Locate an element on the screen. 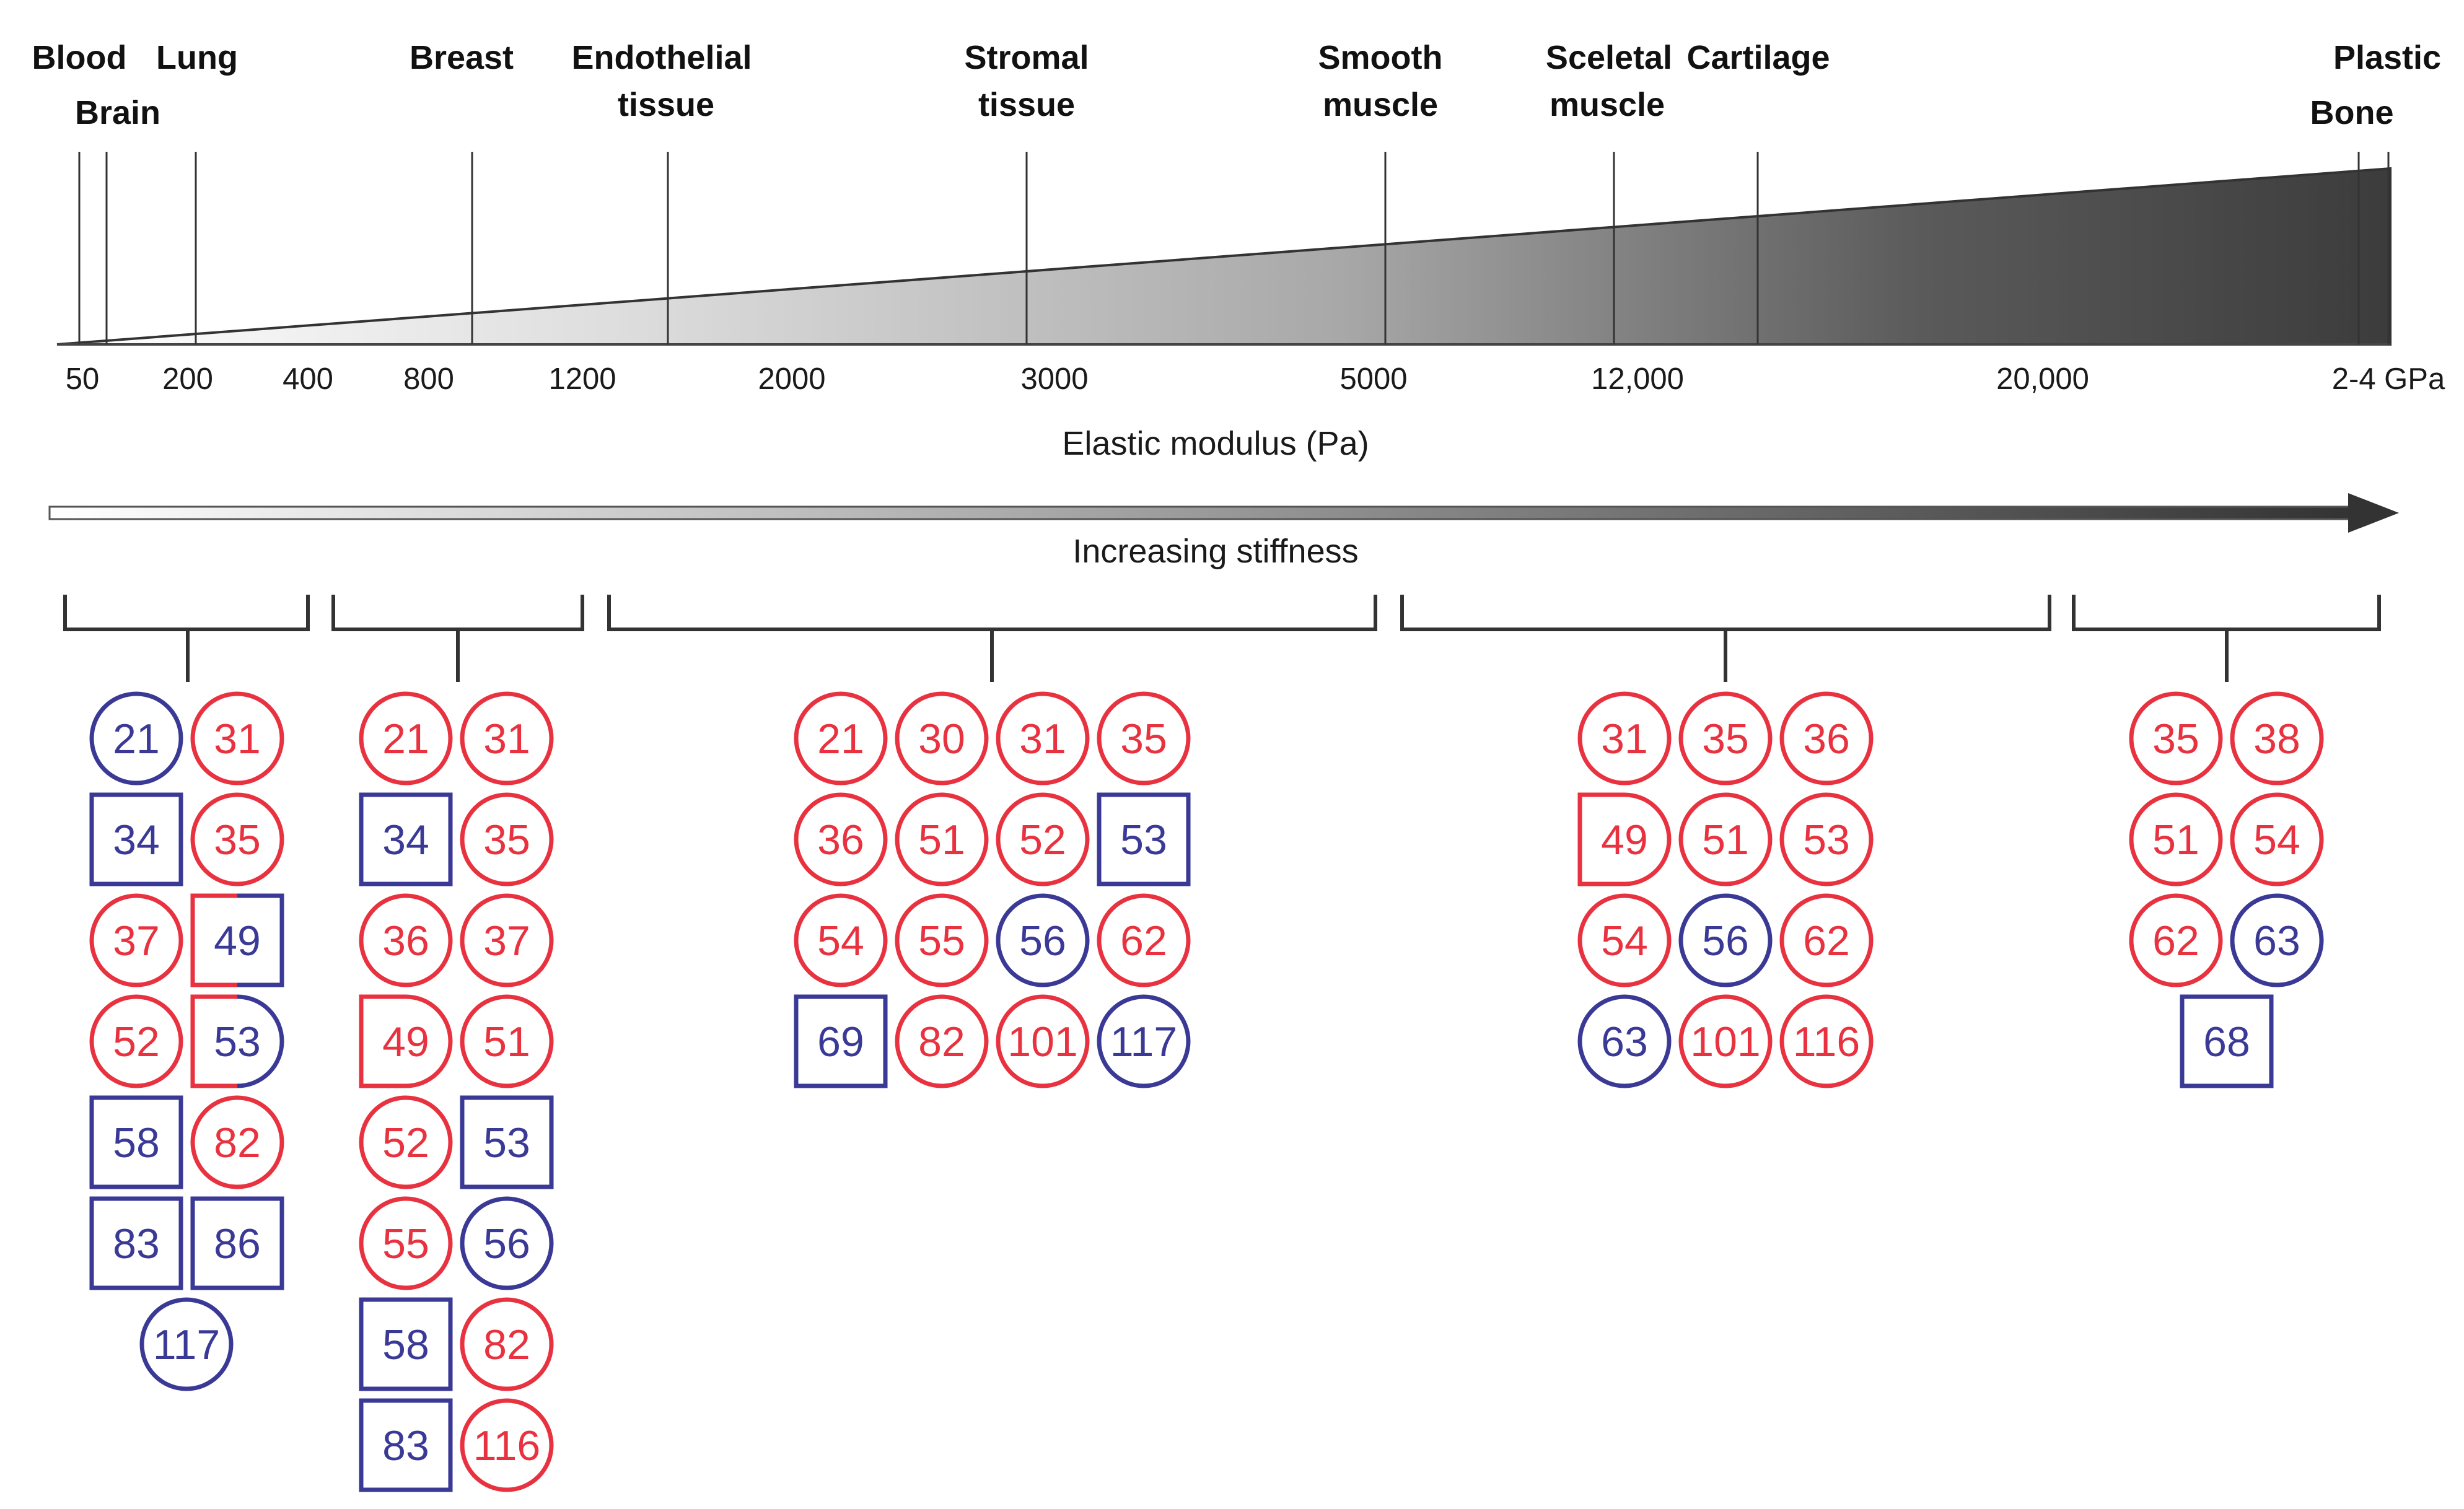  ref-marker: 38 is located at coordinates (2277, 738).